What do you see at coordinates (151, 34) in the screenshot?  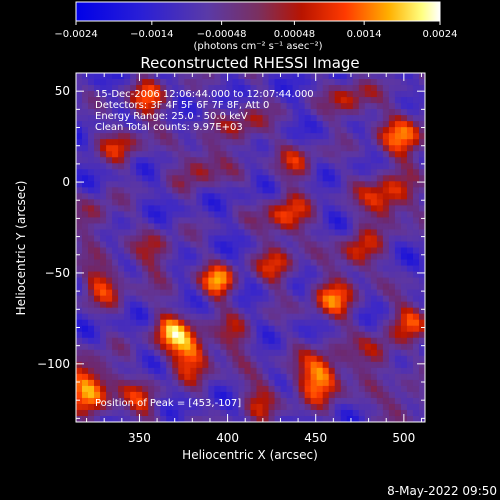 I see `colorbar-tick-label: −0.0014` at bounding box center [151, 34].